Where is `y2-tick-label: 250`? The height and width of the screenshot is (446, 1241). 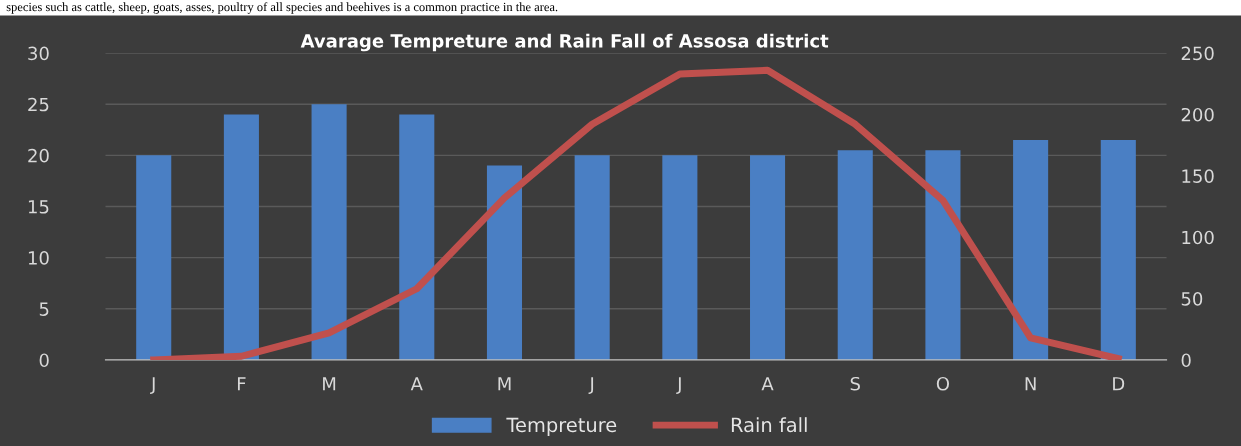 y2-tick-label: 250 is located at coordinates (1197, 53).